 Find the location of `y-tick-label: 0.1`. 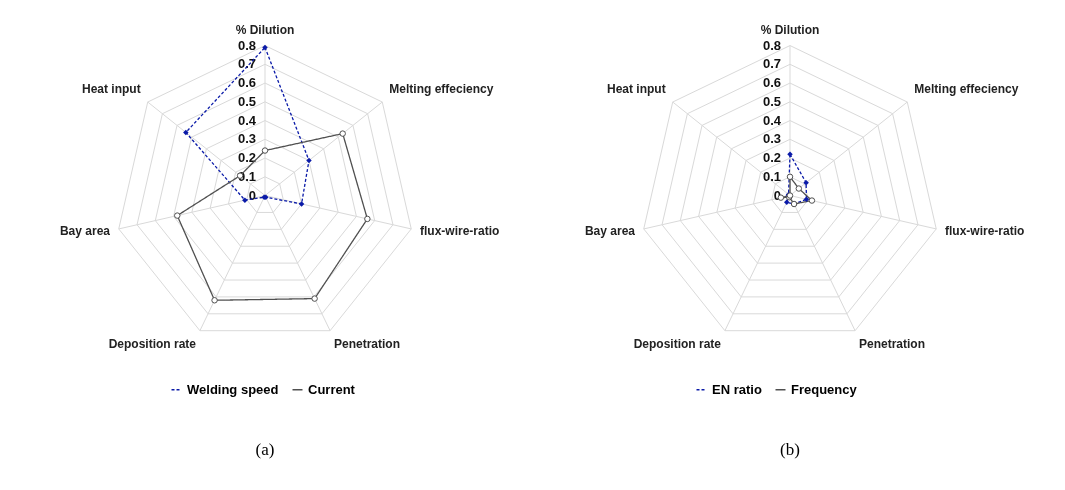

y-tick-label: 0.1 is located at coordinates (771, 176).